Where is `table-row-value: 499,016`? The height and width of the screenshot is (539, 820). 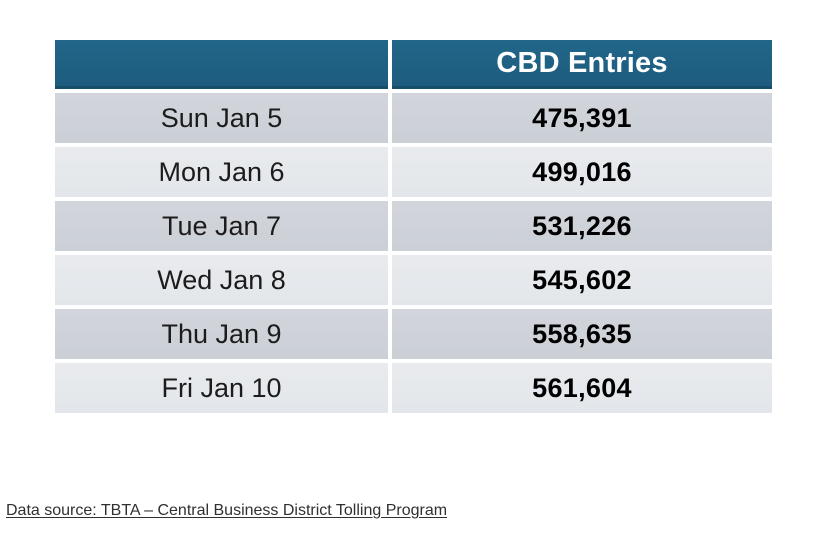 table-row-value: 499,016 is located at coordinates (582, 172).